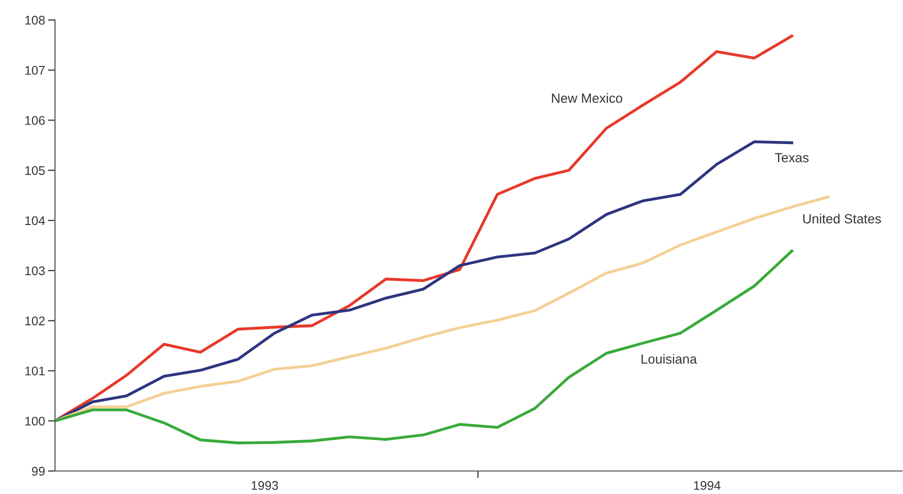 Image resolution: width=903 pixels, height=494 pixels. I want to click on y-tick-label: 101, so click(35, 371).